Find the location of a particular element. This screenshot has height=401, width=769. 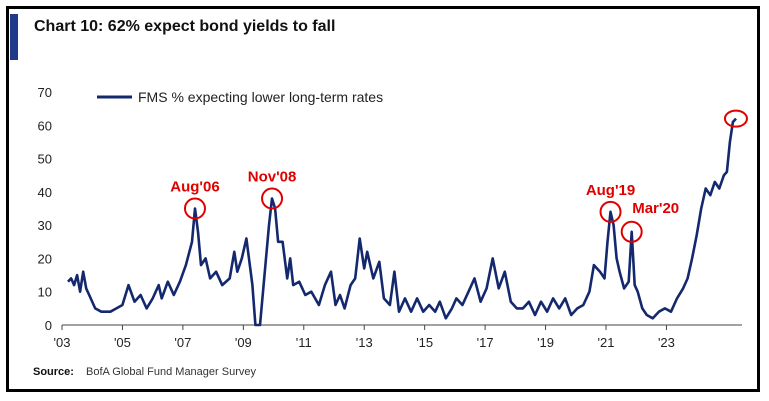

x-tick-label: '03 is located at coordinates (62, 342).